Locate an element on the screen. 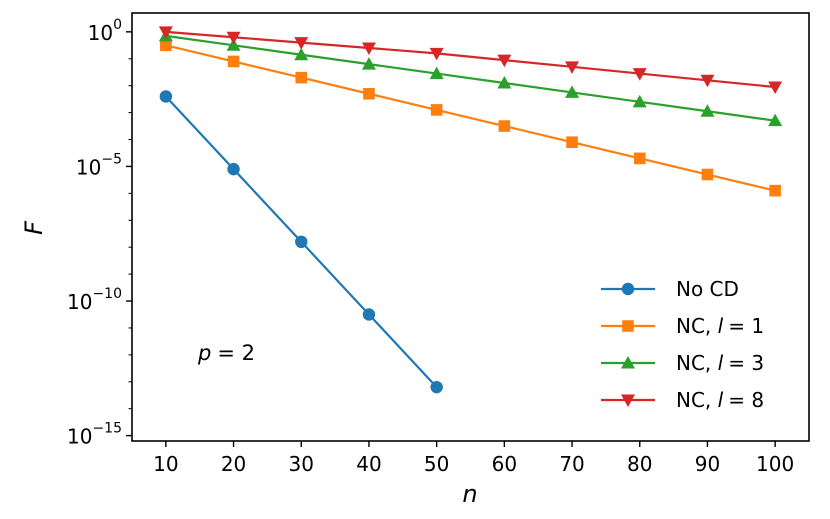 Image resolution: width=830 pixels, height=519 pixels. y-tick-label: 10⁻¹⁵ is located at coordinates (94, 435).